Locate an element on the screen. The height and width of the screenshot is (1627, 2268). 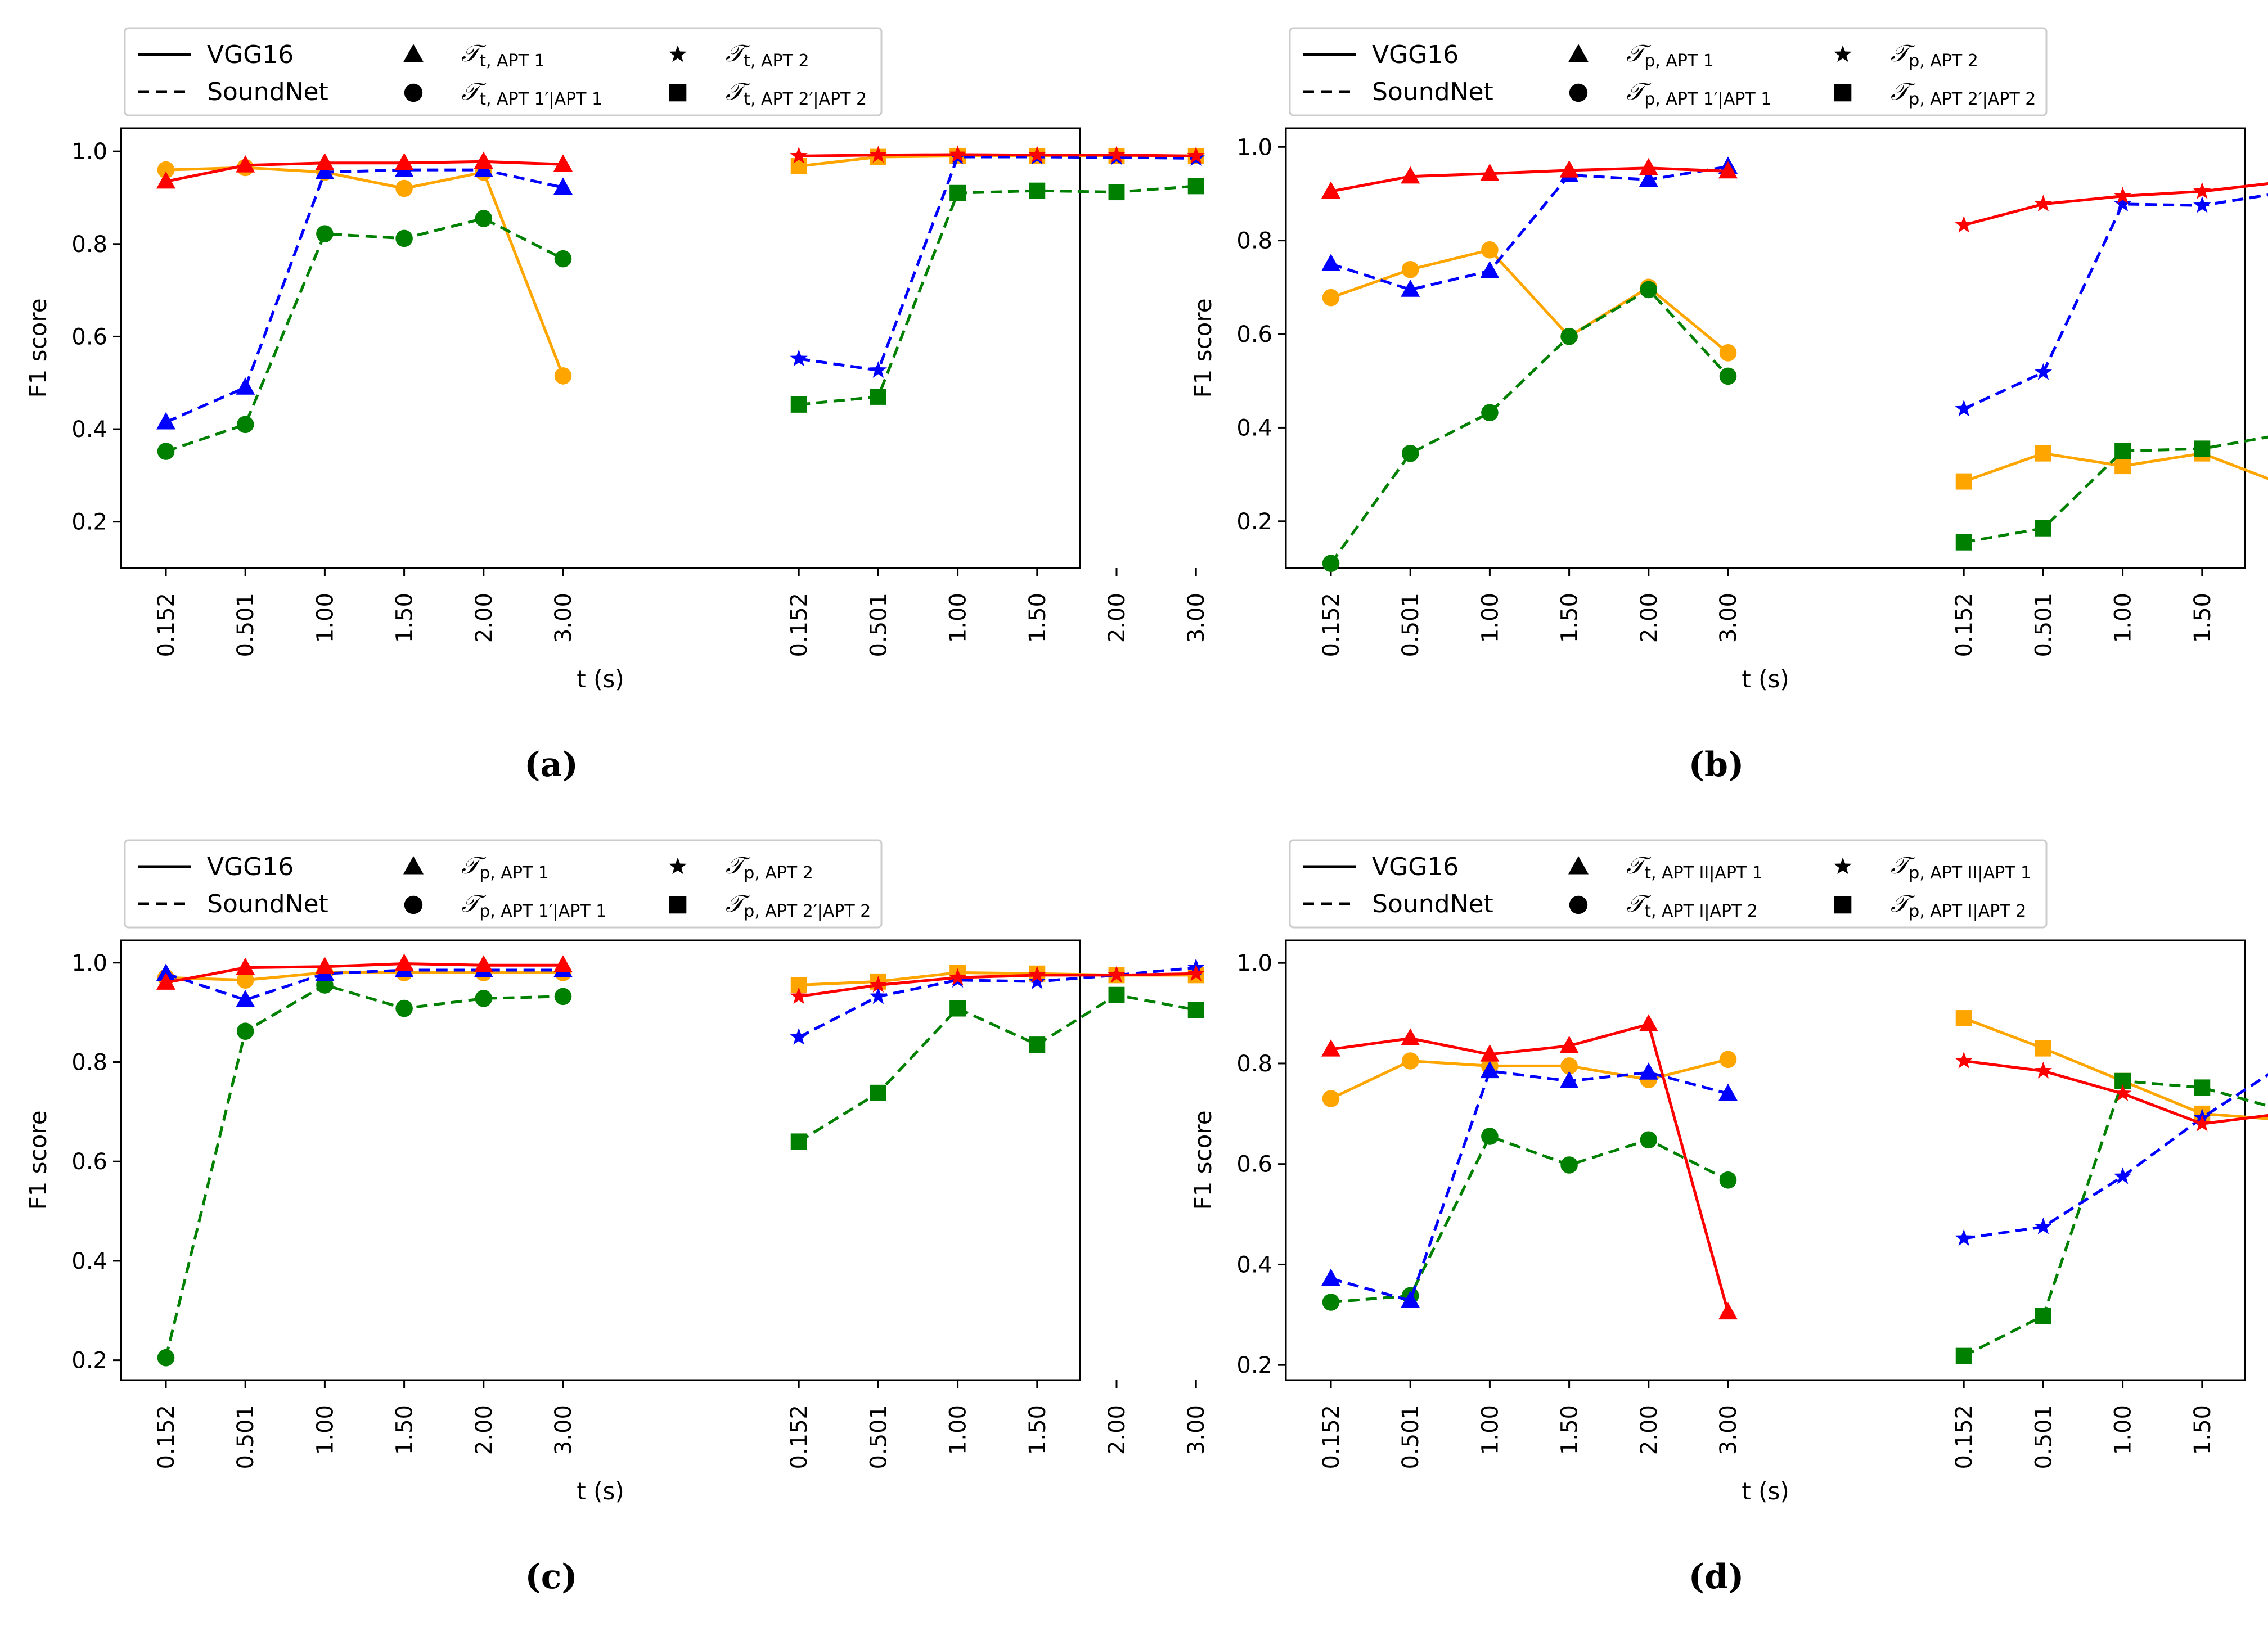
x-tick-label: 1.50 is located at coordinates (1038, 618).